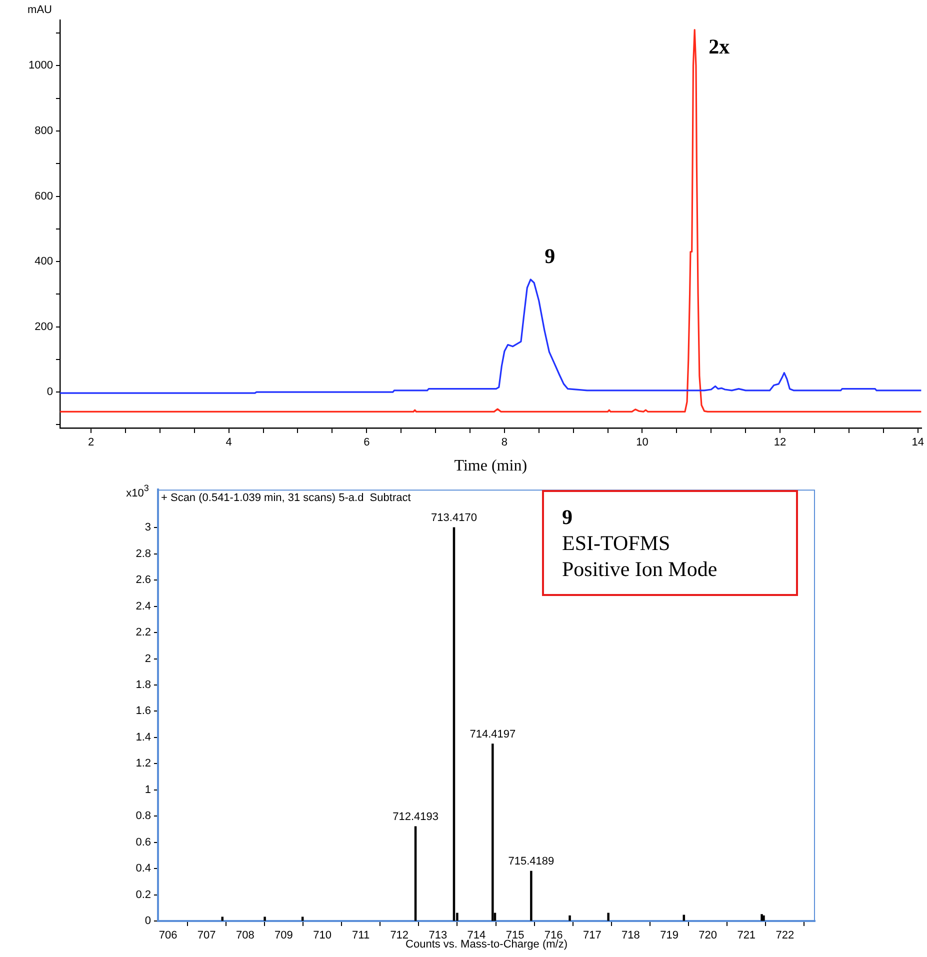 The width and height of the screenshot is (927, 957). I want to click on x-tick-label: 721, so click(746, 936).